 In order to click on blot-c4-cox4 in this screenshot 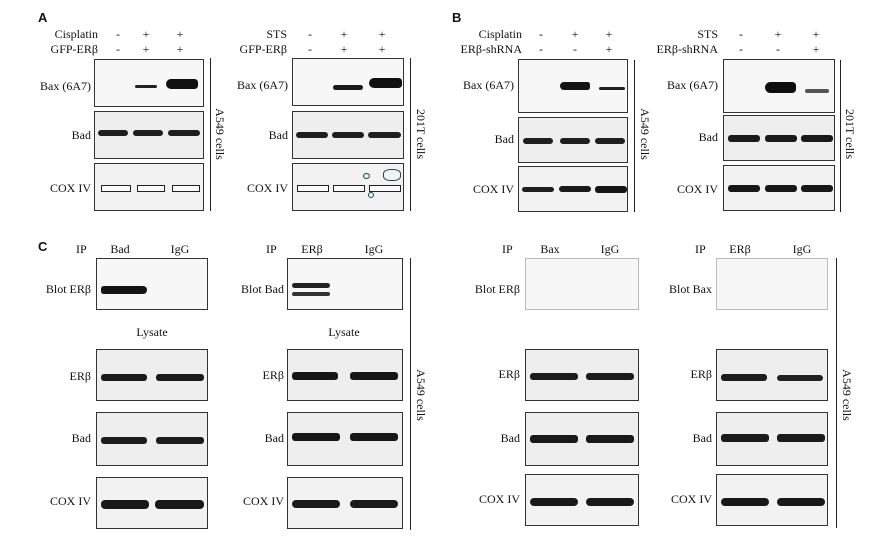, I will do `click(772, 500)`.